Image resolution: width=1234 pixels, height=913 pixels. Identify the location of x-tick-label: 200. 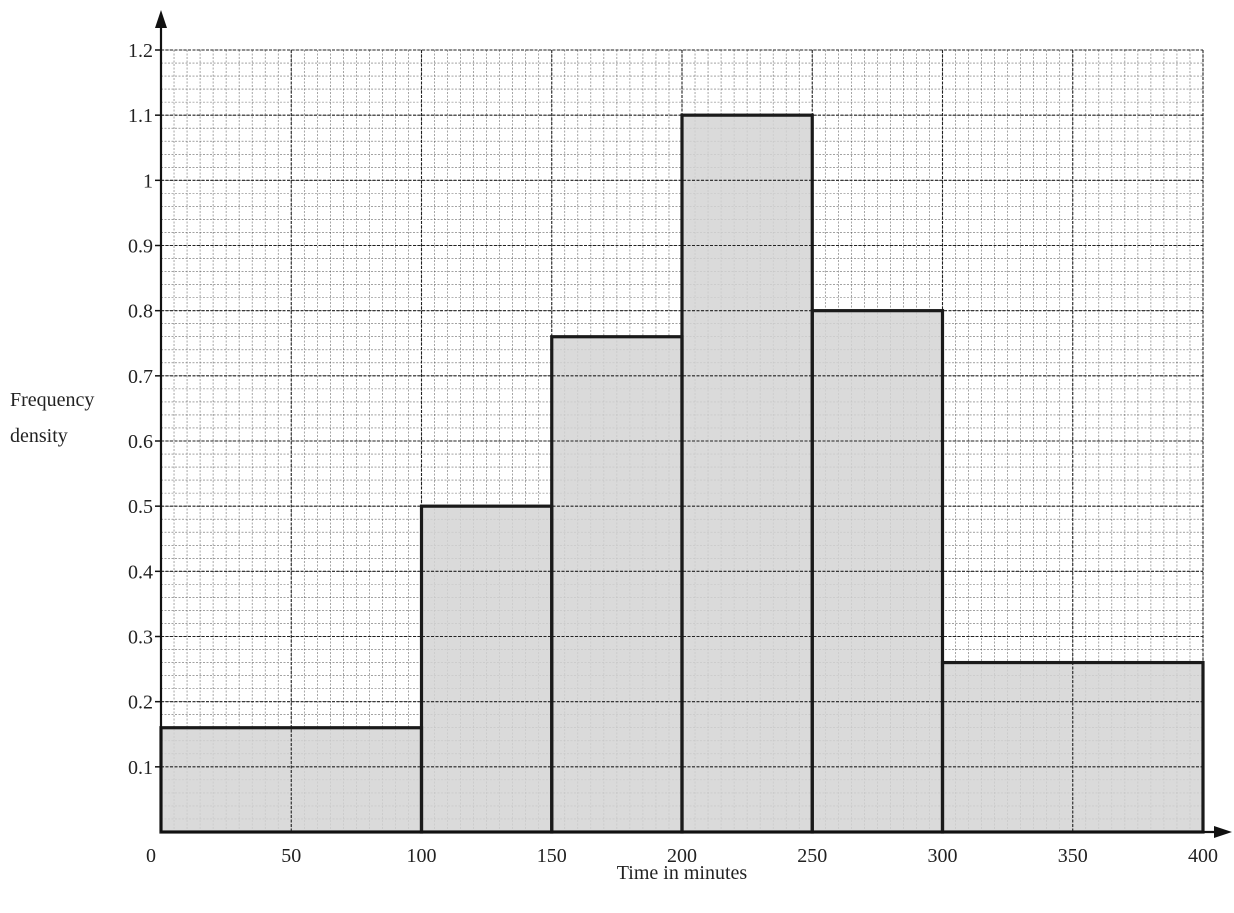
(682, 856).